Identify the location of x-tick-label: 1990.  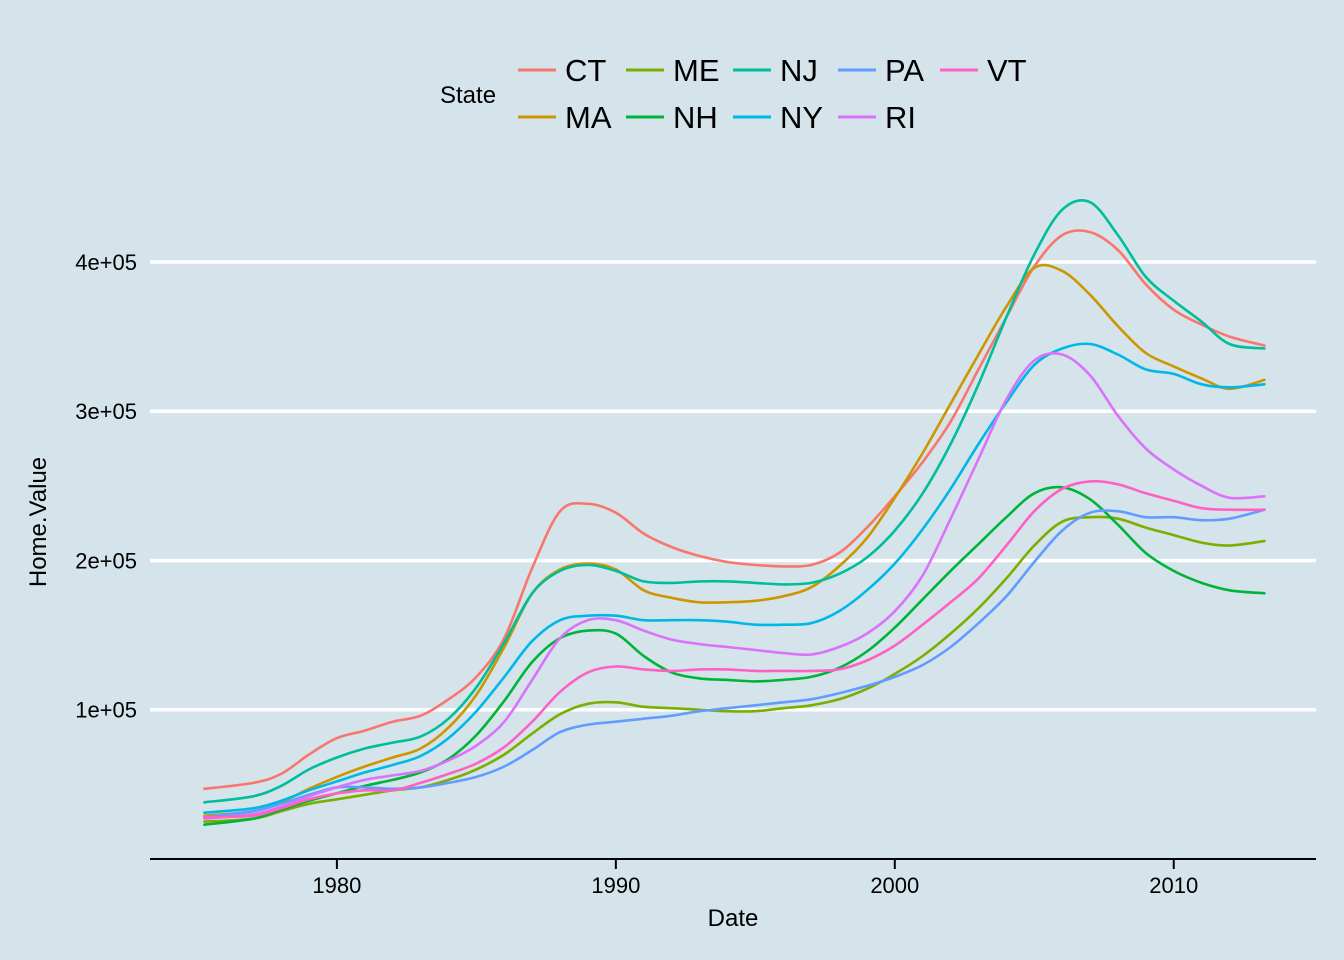
(615, 885).